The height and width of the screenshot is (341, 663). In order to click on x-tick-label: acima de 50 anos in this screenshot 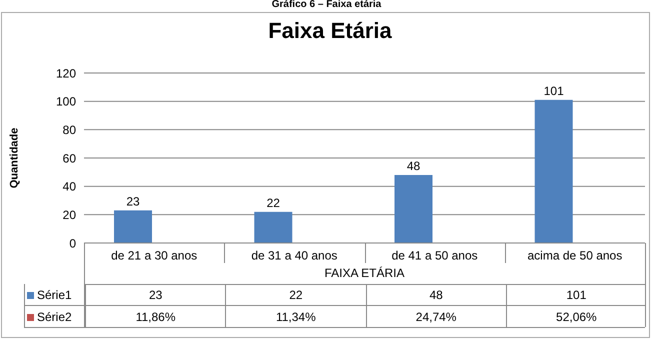, I will do `click(575, 255)`.